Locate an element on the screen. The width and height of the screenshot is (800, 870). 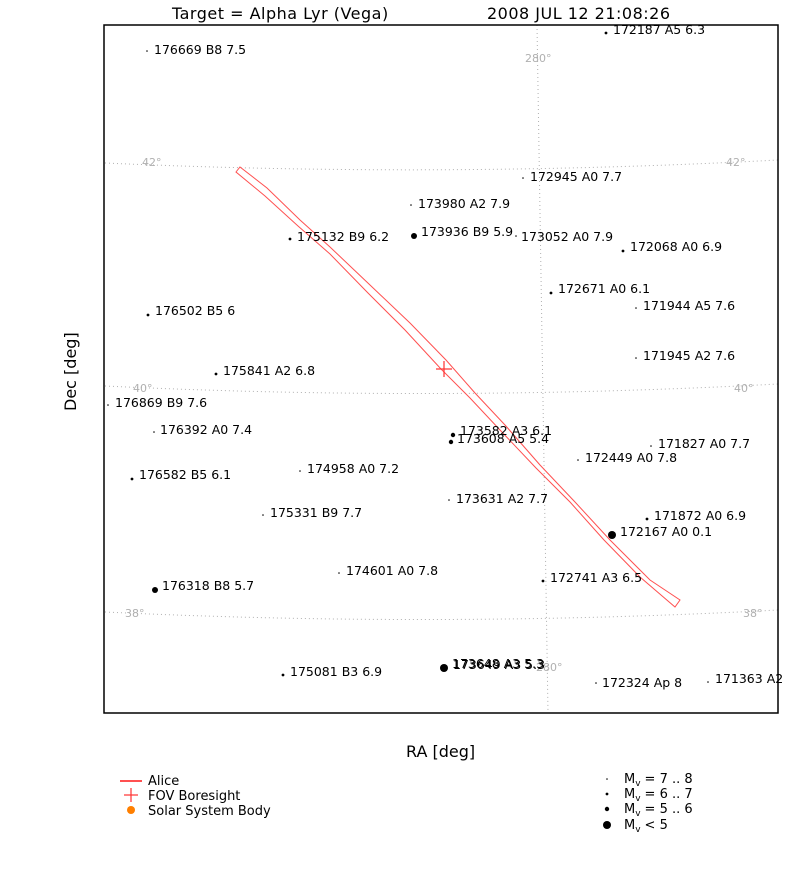
dec-label-42-right: 42° is located at coordinates (736, 162).